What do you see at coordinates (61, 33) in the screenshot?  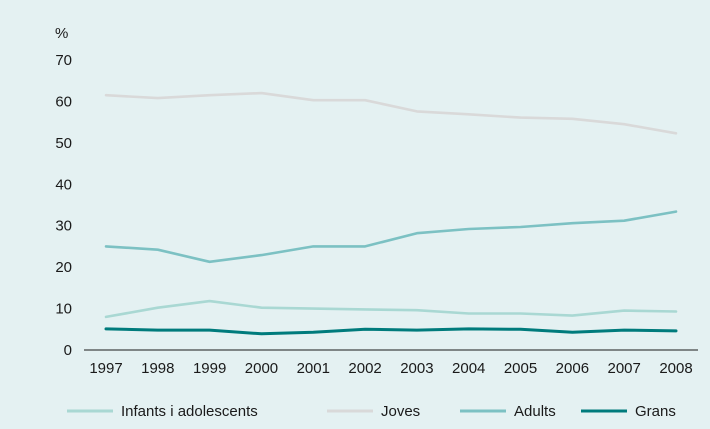 I see `y-axis-unit-label: %` at bounding box center [61, 33].